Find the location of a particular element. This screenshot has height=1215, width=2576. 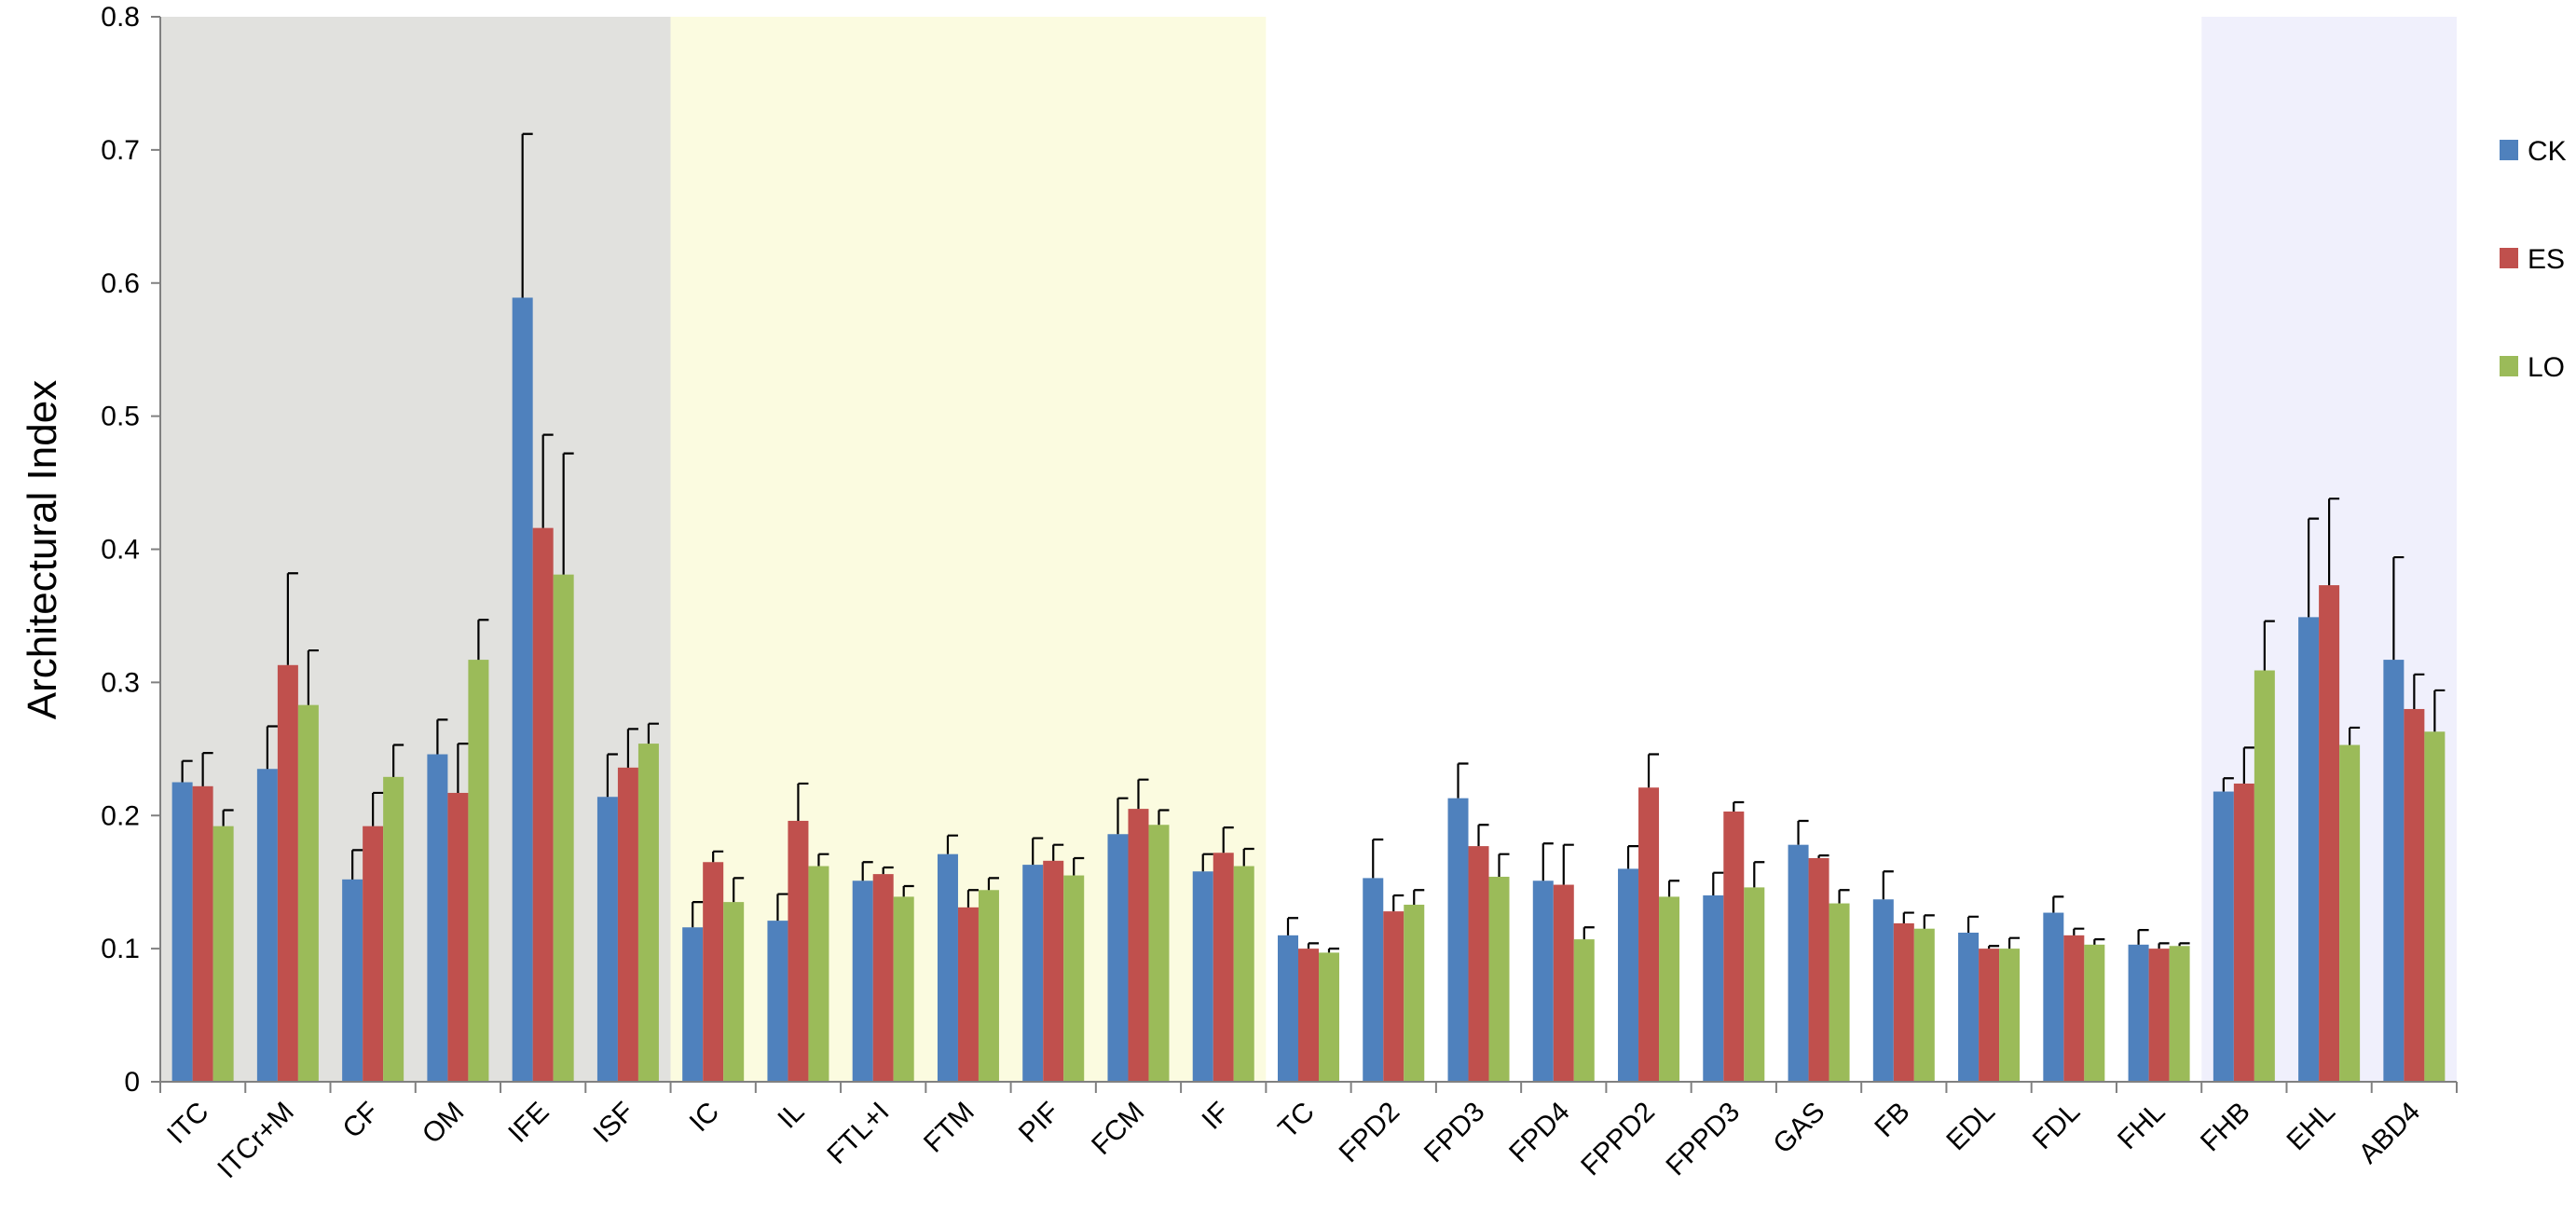

bar-es-gas is located at coordinates (1818, 969).